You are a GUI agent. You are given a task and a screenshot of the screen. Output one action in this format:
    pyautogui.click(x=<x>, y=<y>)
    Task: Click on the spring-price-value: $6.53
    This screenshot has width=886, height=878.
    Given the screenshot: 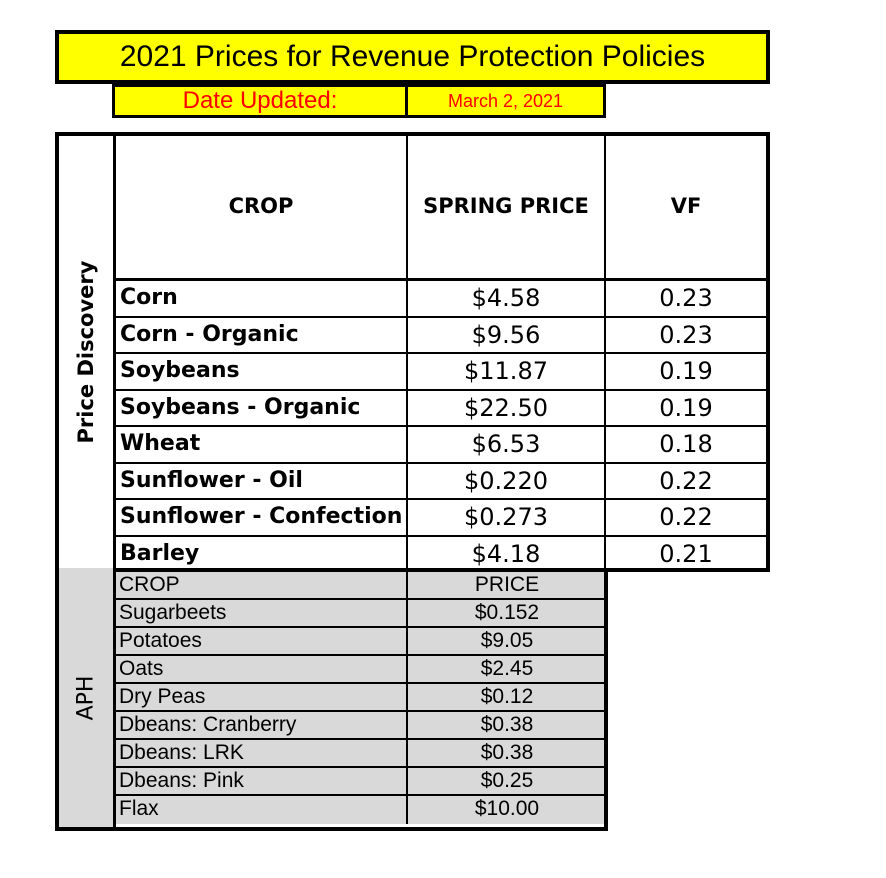 What is the action you would take?
    pyautogui.click(x=507, y=445)
    